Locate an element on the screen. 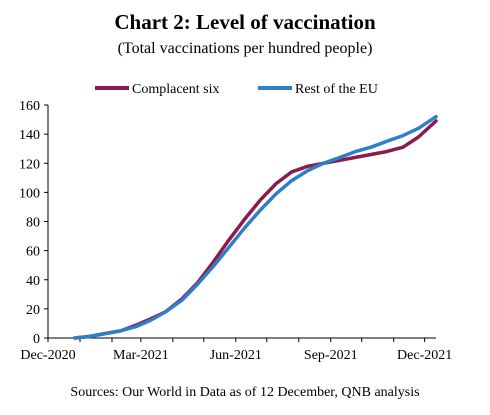 This screenshot has width=490, height=415. x-tick-label: Dec-2020 is located at coordinates (47, 355).